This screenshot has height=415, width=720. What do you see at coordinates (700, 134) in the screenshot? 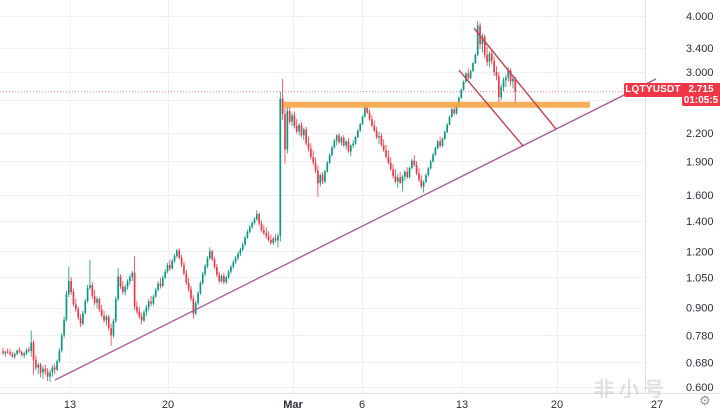
I see `price-tick-label: 2.200` at bounding box center [700, 134].